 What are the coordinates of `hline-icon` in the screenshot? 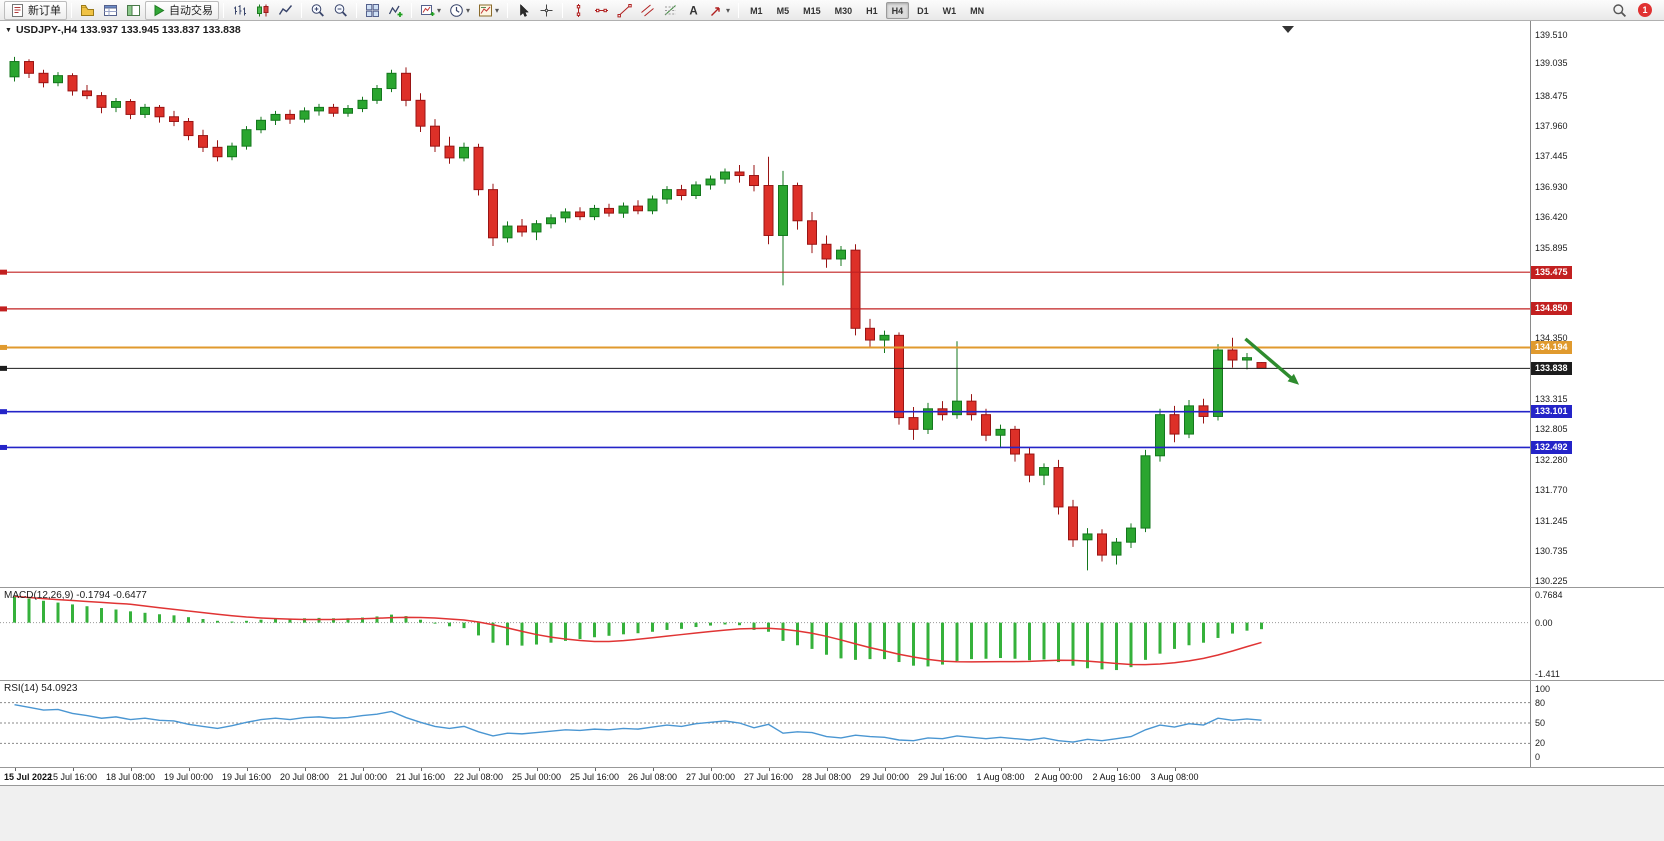 It's located at (602, 10).